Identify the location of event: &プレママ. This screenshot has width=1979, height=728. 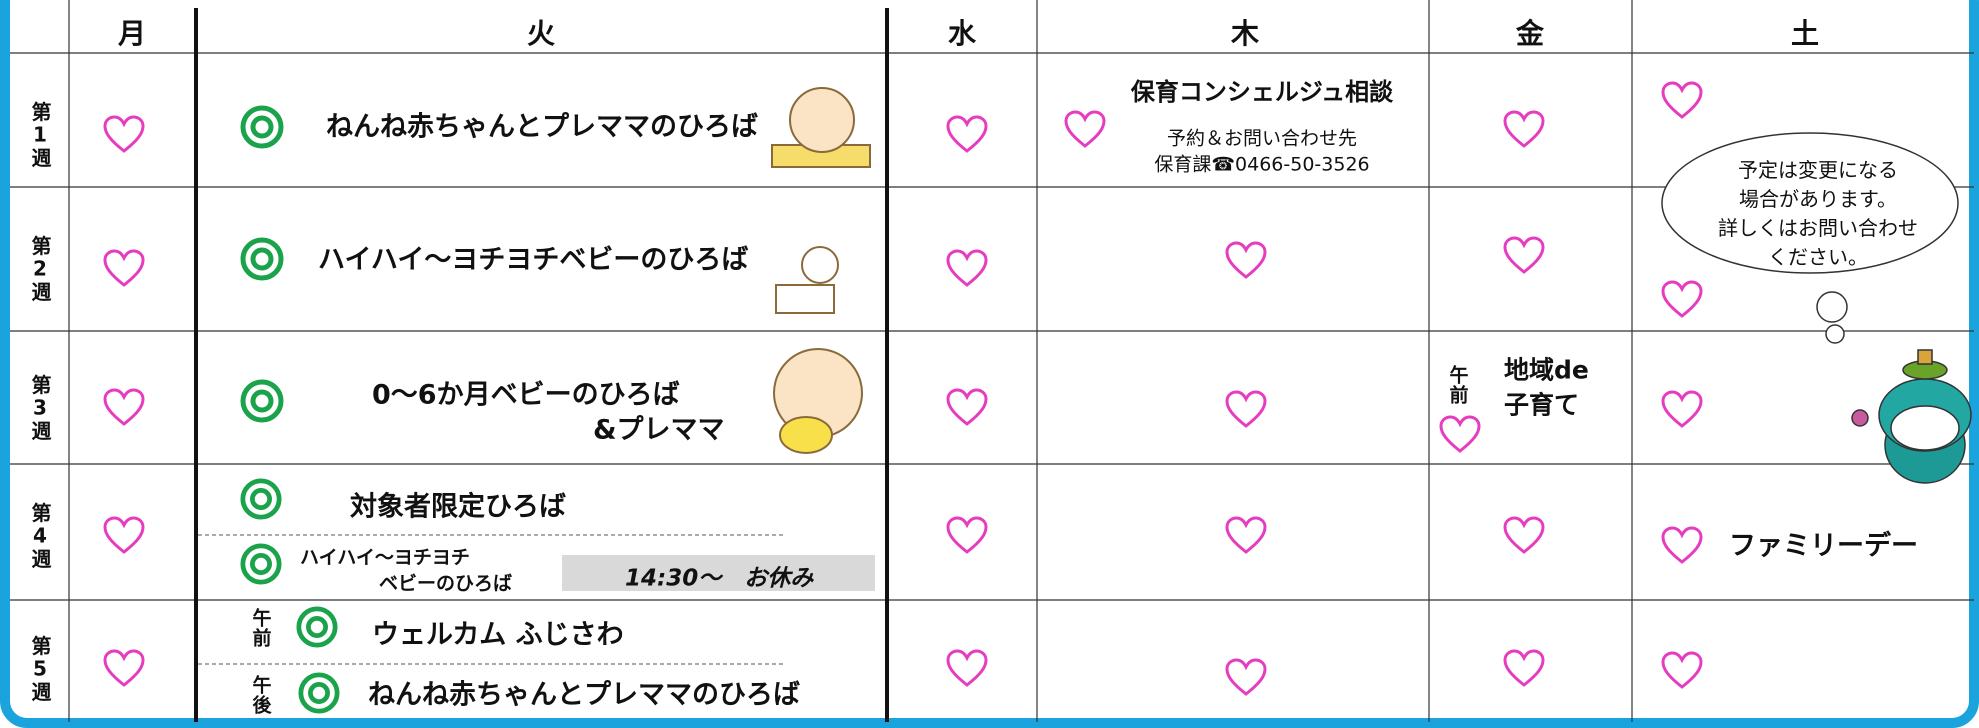
(659, 430).